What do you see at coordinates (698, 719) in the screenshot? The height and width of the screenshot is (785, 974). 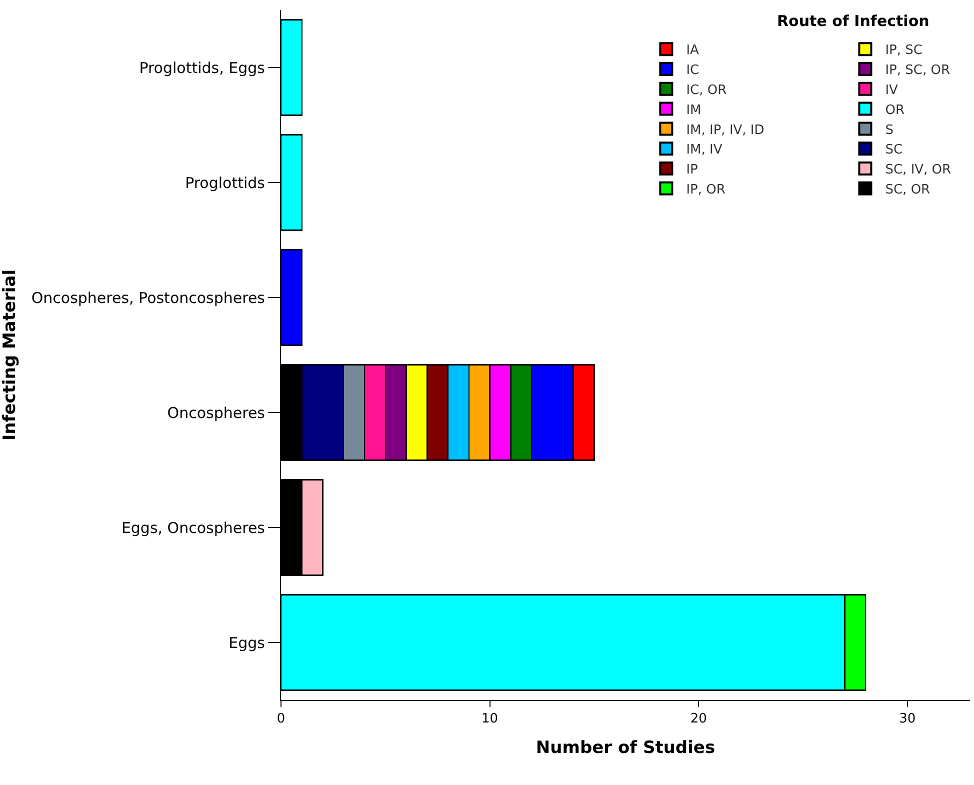 I see `x-tick-label: 20` at bounding box center [698, 719].